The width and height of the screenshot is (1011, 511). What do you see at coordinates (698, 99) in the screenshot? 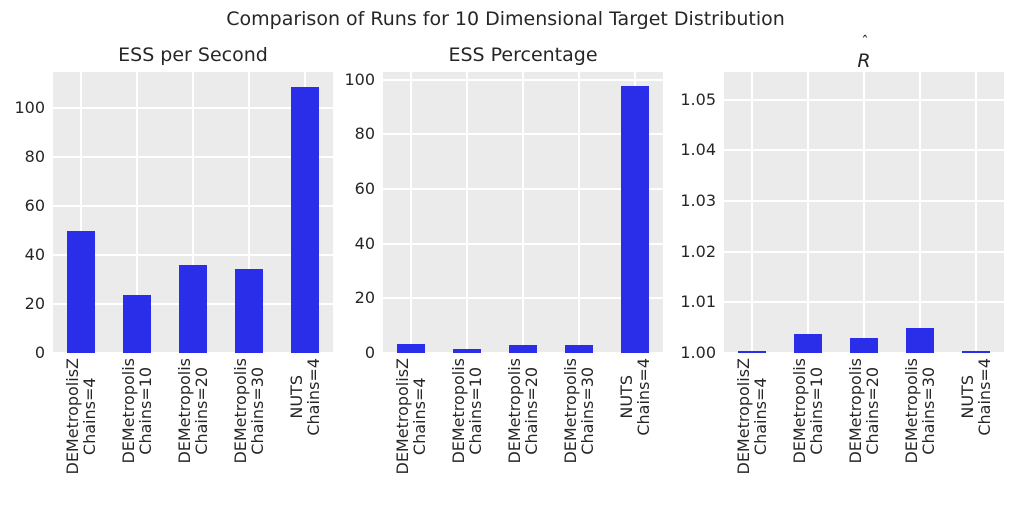
I see `y-tick-label: 1.05` at bounding box center [698, 99].